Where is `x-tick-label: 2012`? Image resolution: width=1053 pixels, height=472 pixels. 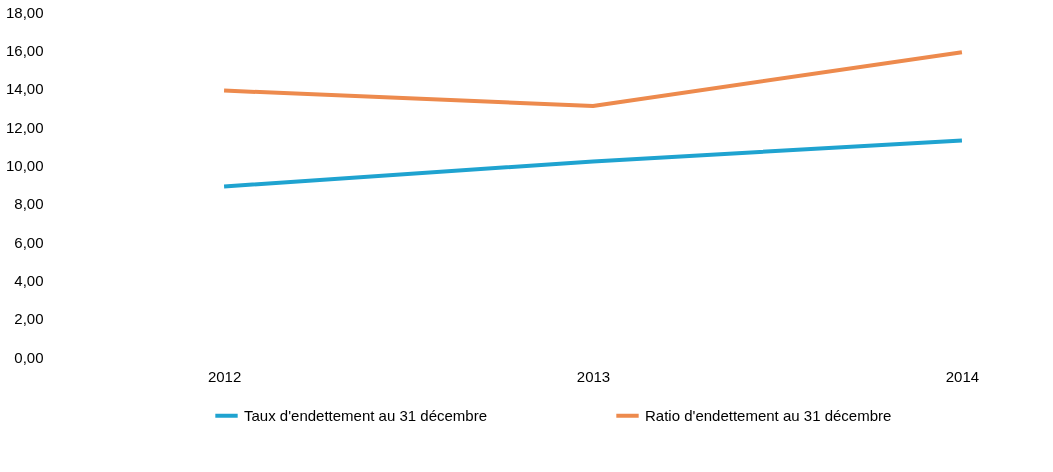 x-tick-label: 2012 is located at coordinates (224, 376).